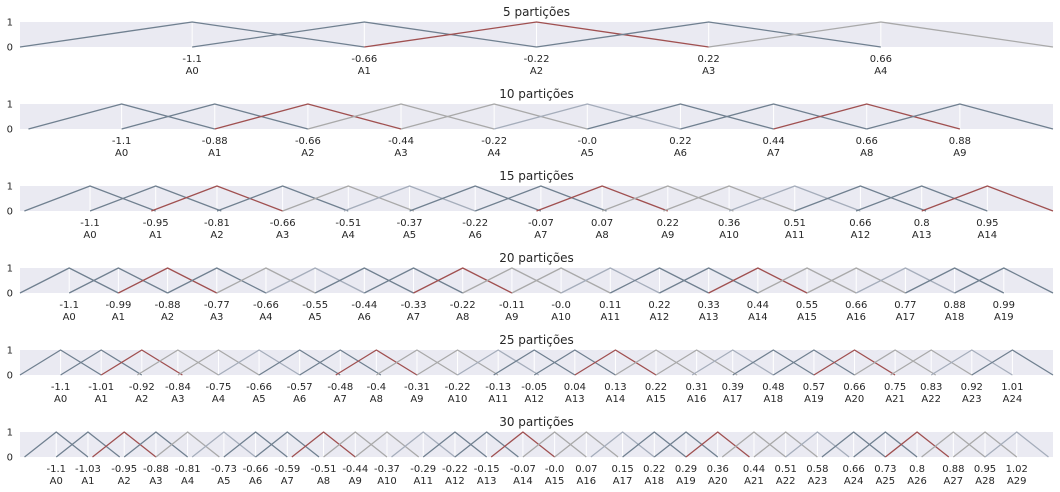  What do you see at coordinates (324, 469) in the screenshot?
I see `x-tick-value: -0.51` at bounding box center [324, 469].